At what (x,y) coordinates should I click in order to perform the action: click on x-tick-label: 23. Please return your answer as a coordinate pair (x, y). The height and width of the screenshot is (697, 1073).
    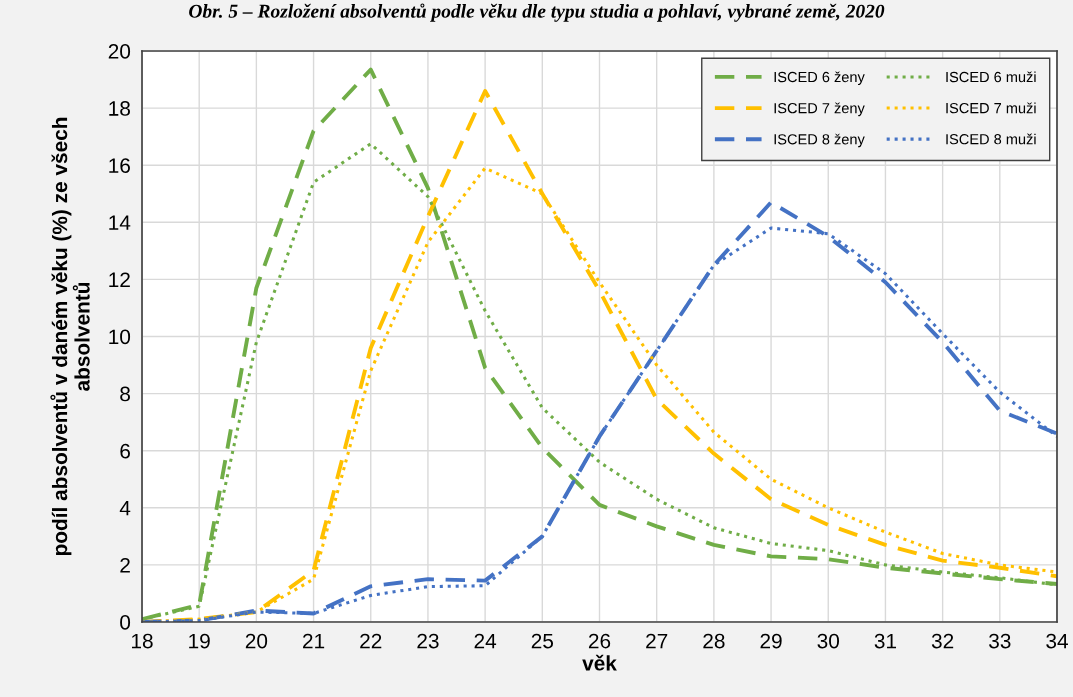
    Looking at the image, I should click on (428, 641).